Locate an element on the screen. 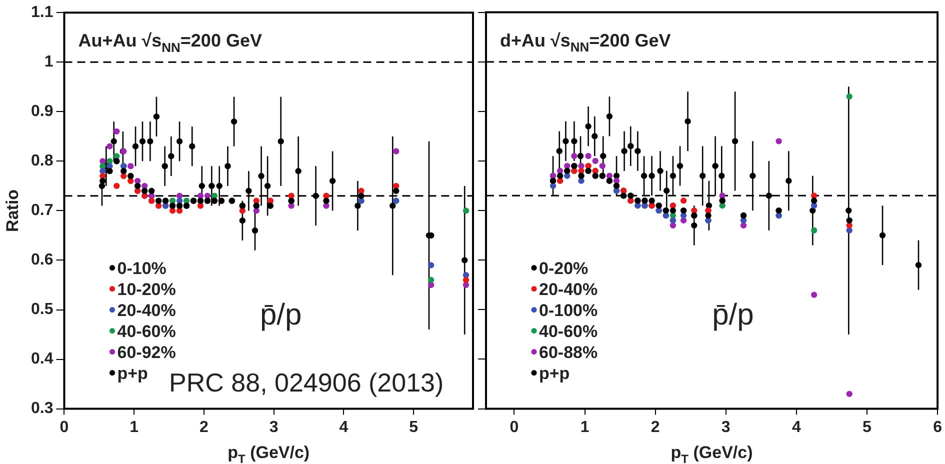  legend-label: 0-20% is located at coordinates (563, 268).